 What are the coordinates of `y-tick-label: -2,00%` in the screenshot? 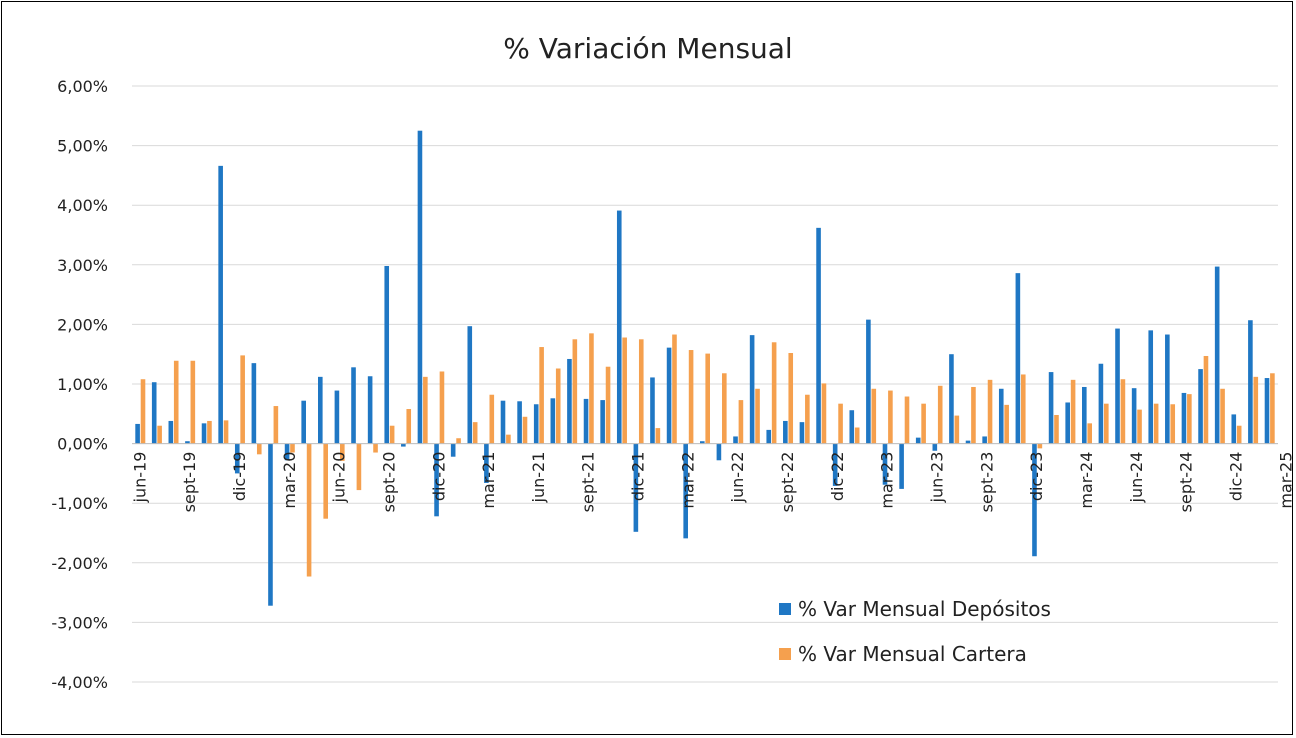 It's located at (79, 563).